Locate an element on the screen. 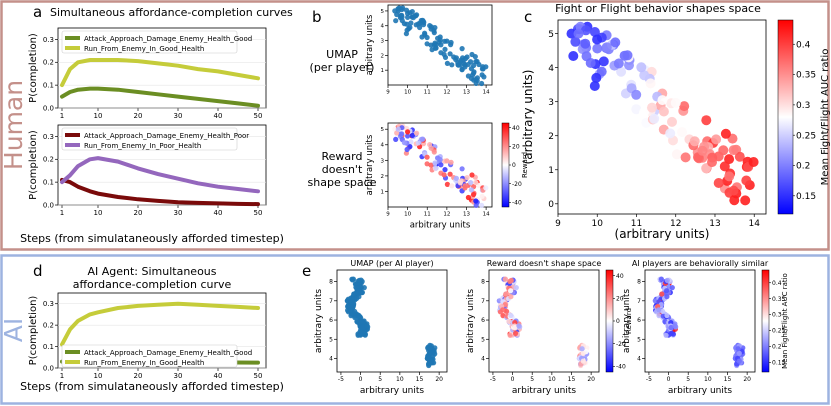  chart-e-reward-colorbar-tick-label: -20 is located at coordinates (621, 344).